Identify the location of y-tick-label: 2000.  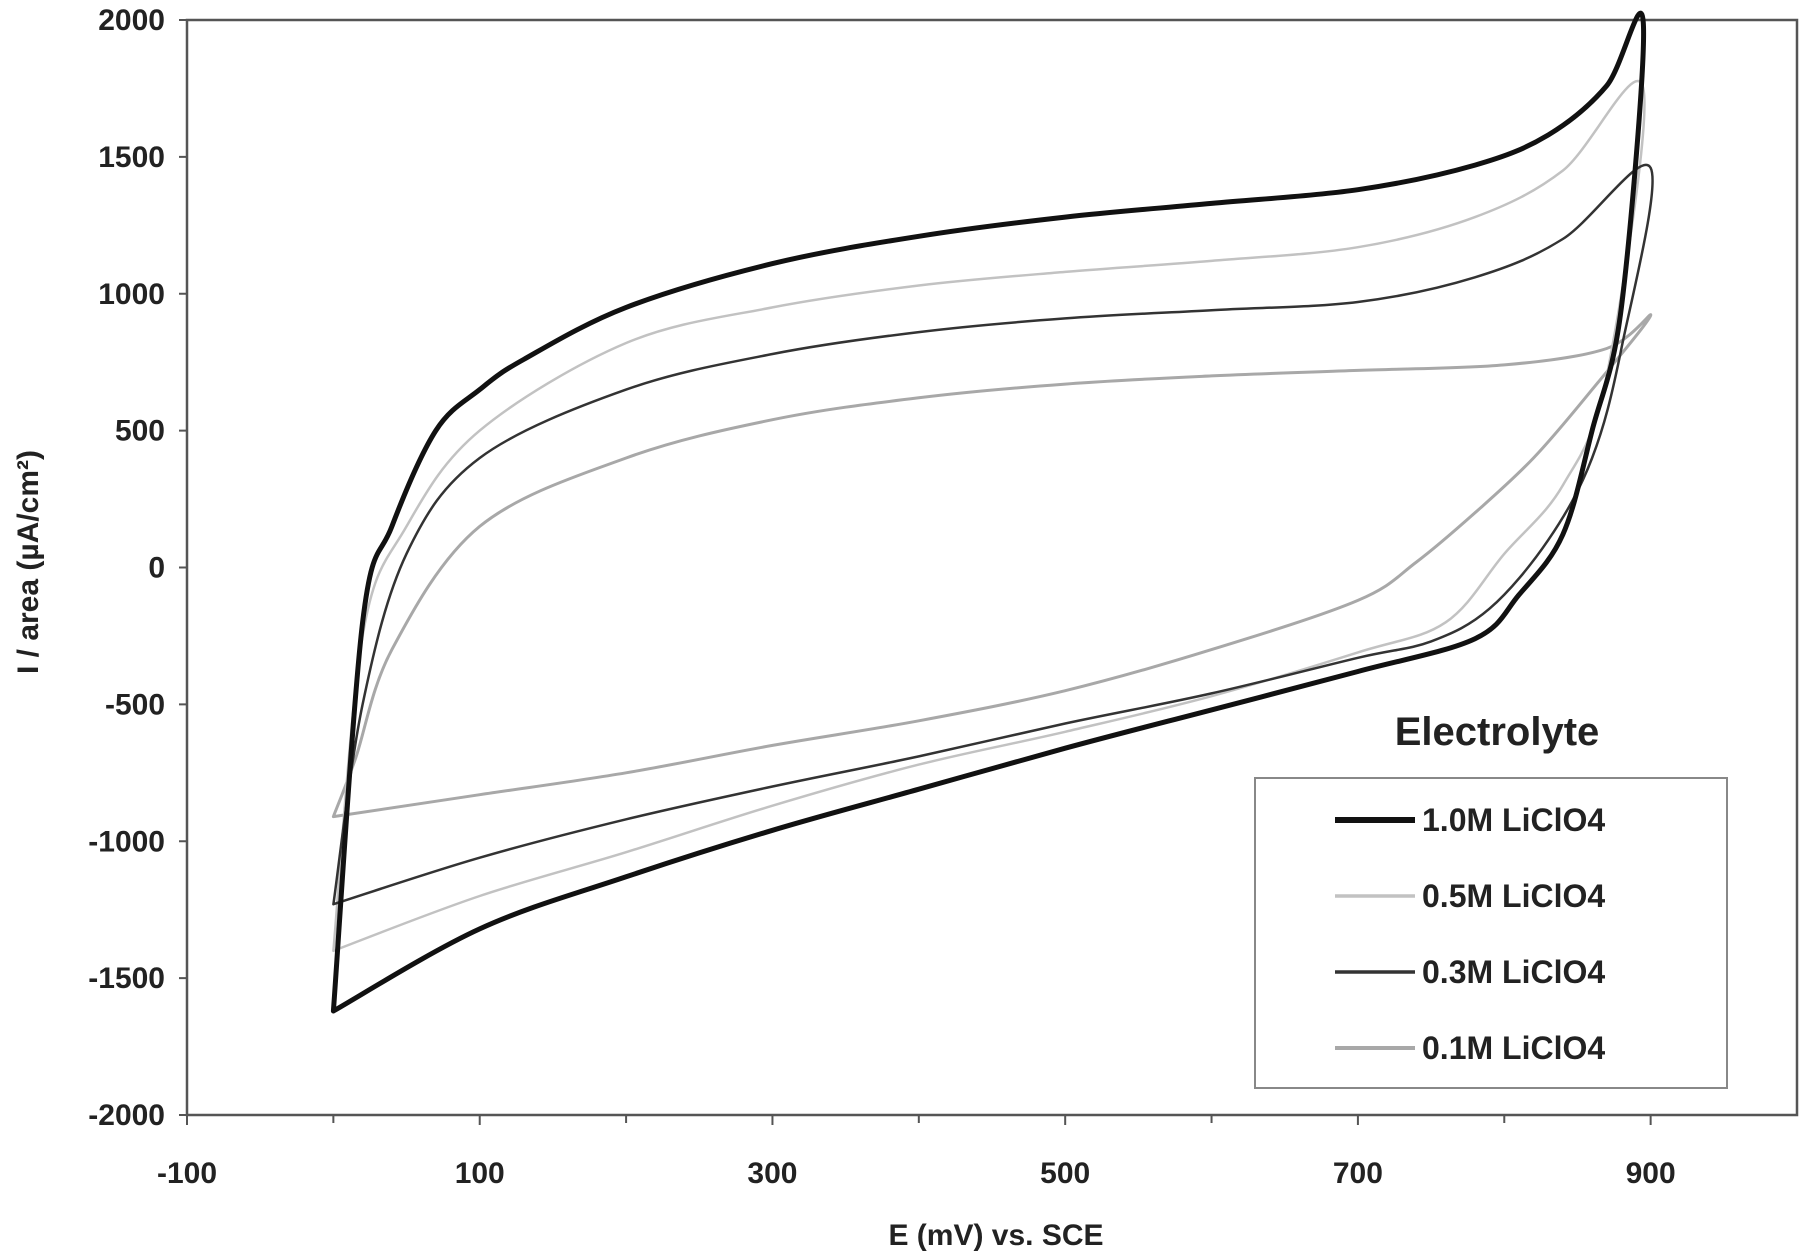
(131, 20).